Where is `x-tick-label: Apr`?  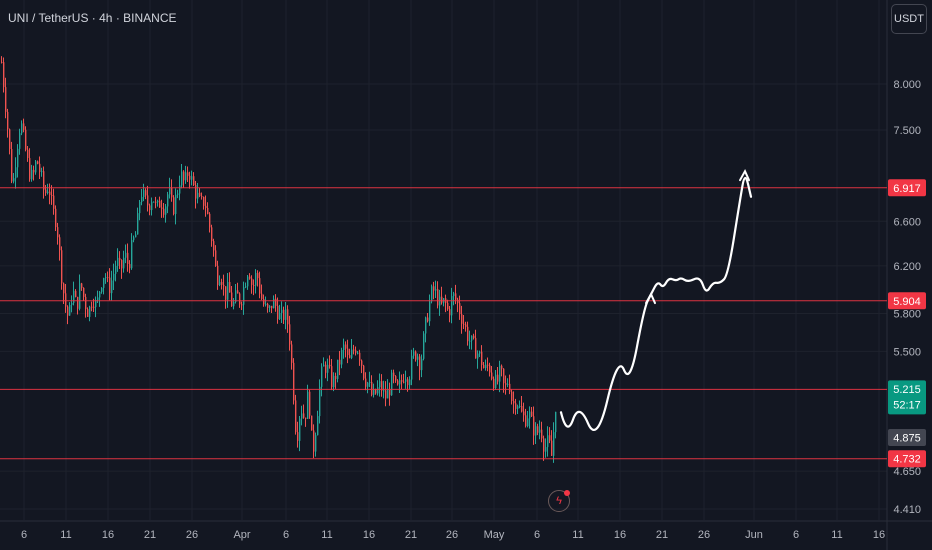
x-tick-label: Apr is located at coordinates (241, 535).